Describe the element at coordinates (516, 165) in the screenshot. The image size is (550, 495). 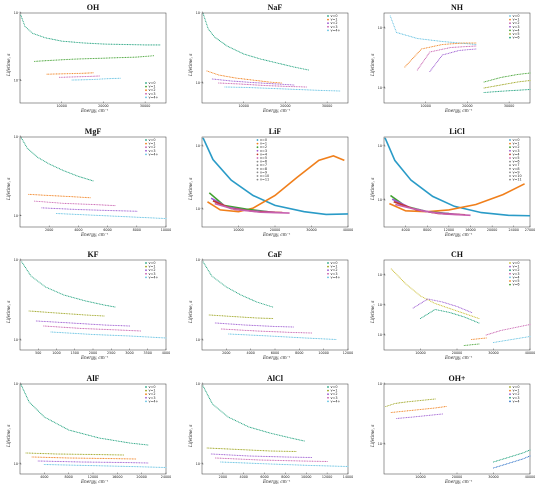
I see `legend-label: v=7` at that location.